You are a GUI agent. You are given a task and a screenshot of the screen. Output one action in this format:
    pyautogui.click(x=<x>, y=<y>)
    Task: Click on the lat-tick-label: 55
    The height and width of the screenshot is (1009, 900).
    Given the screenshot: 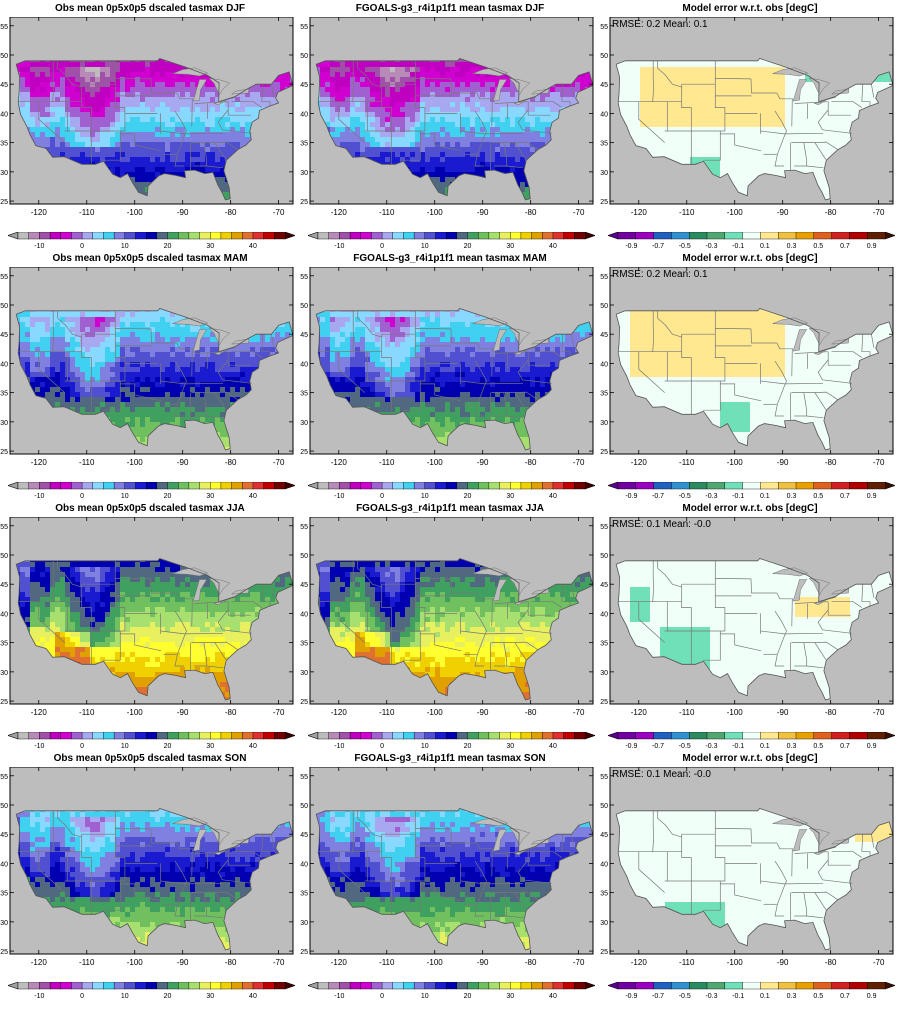 What is the action you would take?
    pyautogui.click(x=4, y=777)
    